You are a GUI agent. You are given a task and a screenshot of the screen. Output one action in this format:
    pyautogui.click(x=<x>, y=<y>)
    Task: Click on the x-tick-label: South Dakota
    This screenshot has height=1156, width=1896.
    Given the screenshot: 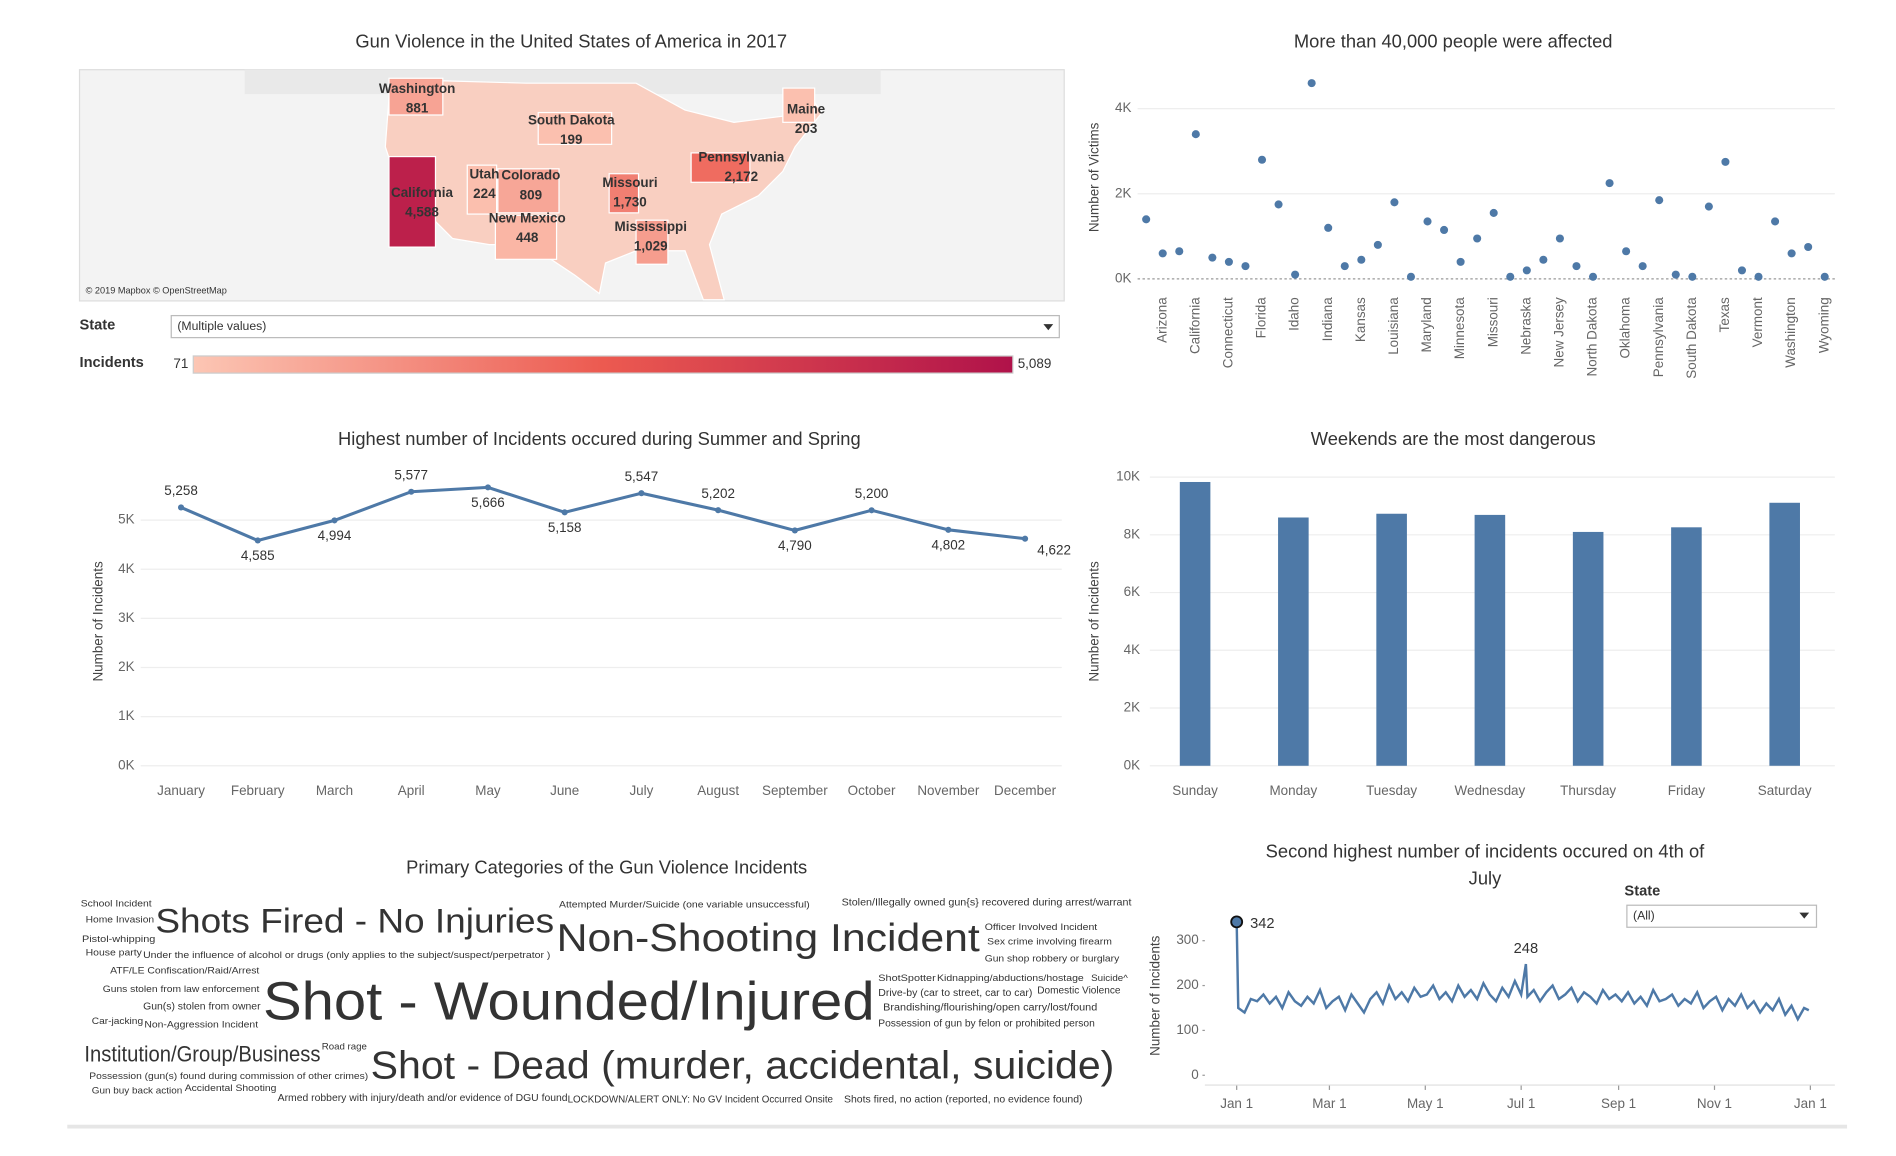 What is the action you would take?
    pyautogui.click(x=1691, y=338)
    